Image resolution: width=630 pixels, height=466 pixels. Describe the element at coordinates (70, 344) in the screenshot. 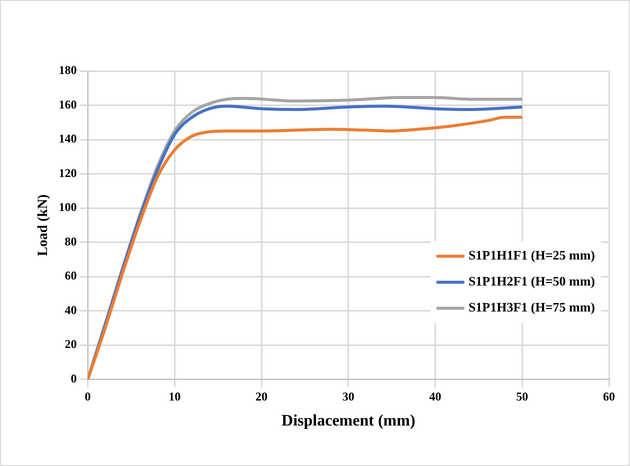

I see `y-tick-label: 20` at that location.